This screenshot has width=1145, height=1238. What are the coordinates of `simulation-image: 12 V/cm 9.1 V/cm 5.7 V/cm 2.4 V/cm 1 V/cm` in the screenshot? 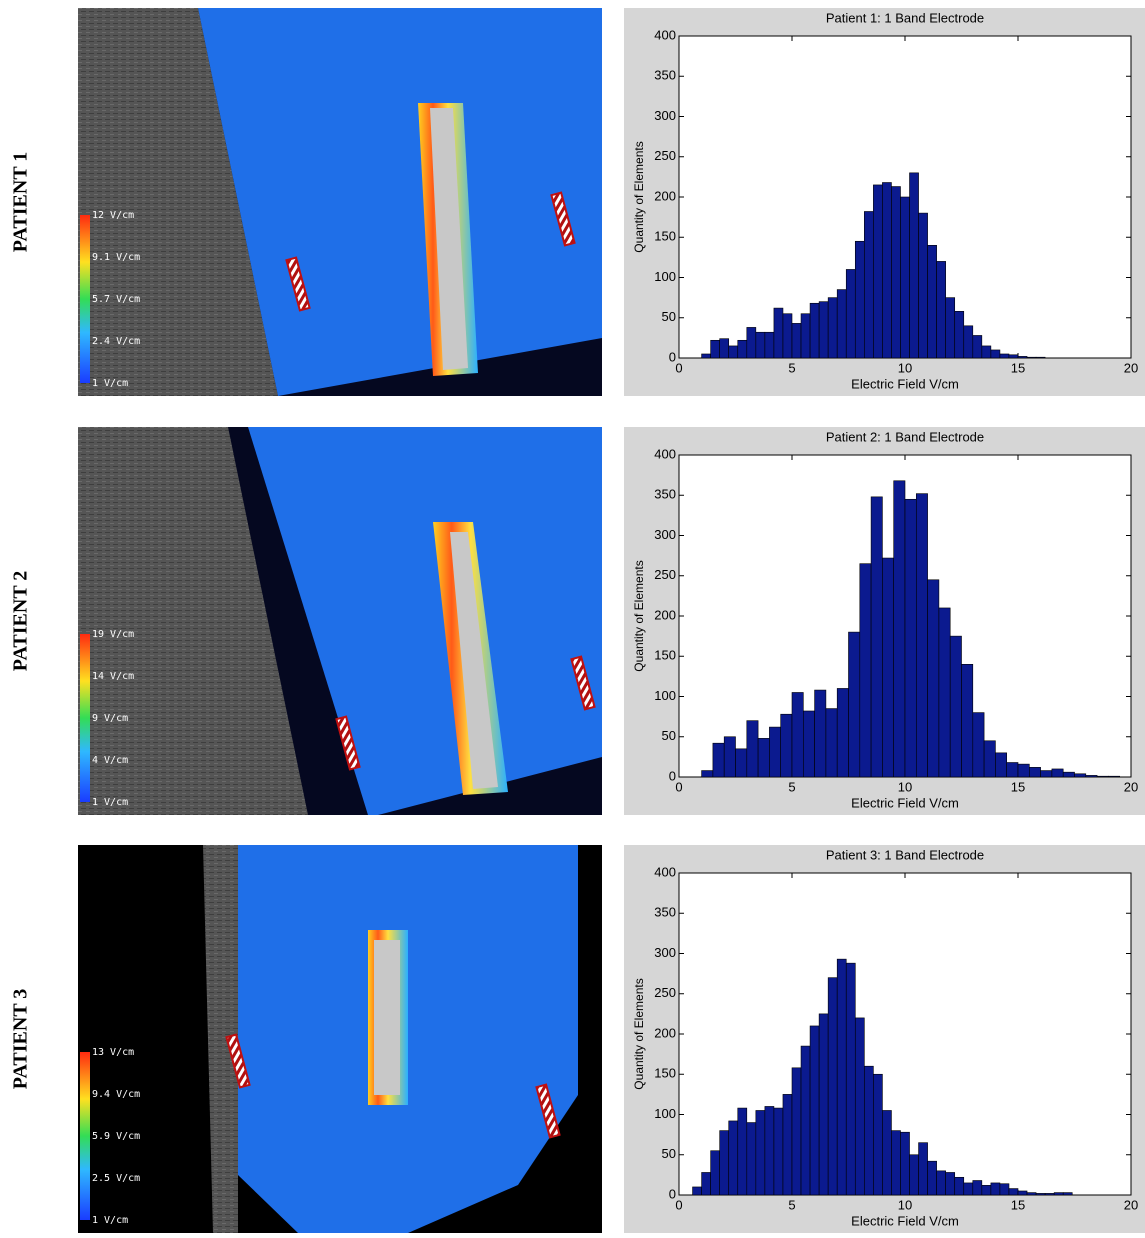 It's located at (340, 202).